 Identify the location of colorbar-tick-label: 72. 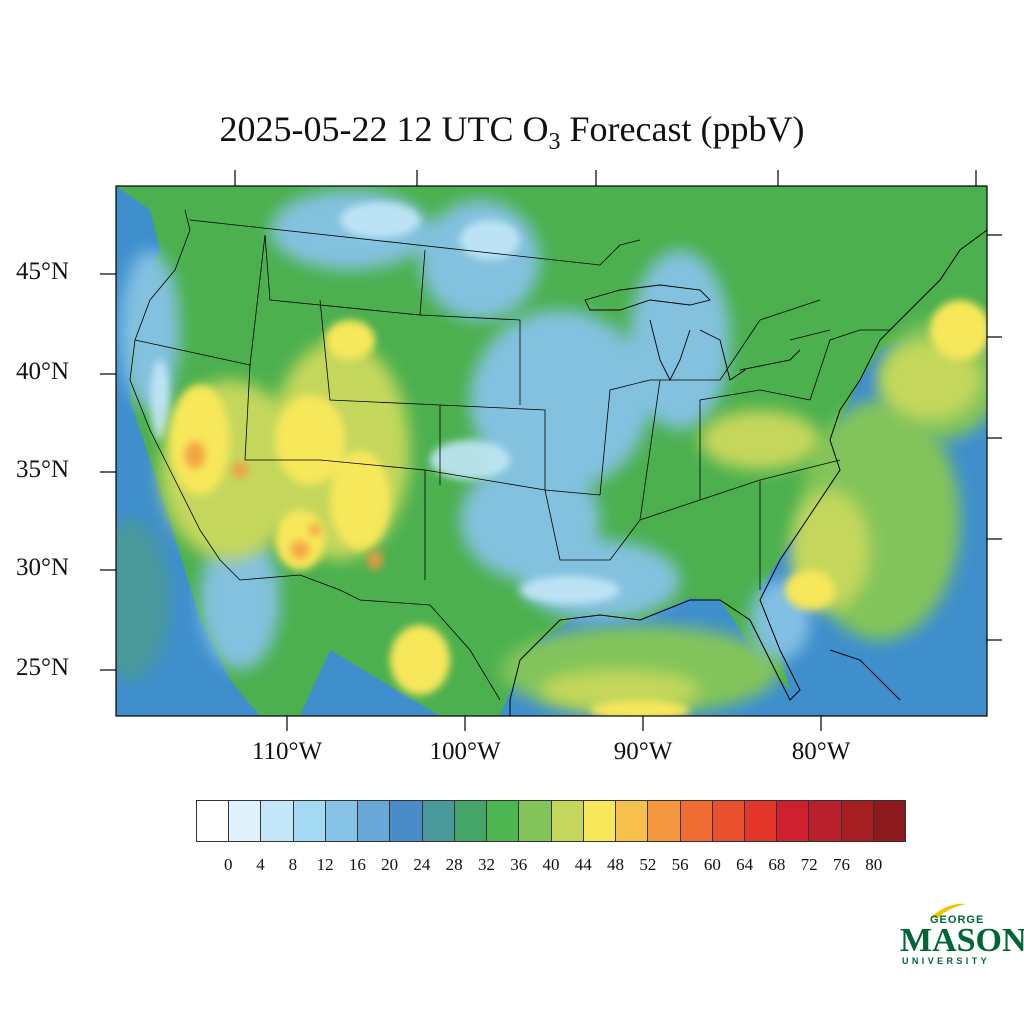
(809, 864).